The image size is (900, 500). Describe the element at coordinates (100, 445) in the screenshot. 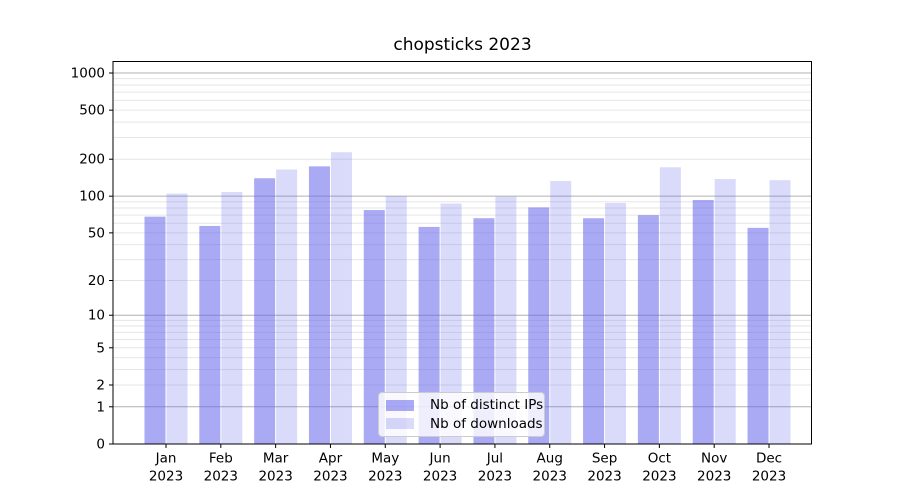

I see `y-tick-label-0: 0` at that location.